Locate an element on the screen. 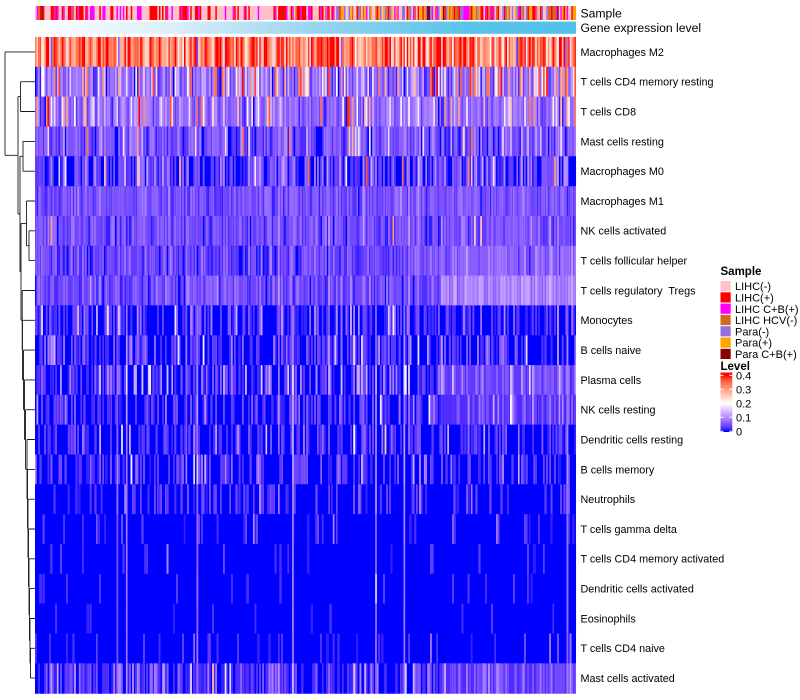  svg-text: NK cells activated is located at coordinates (624, 232).